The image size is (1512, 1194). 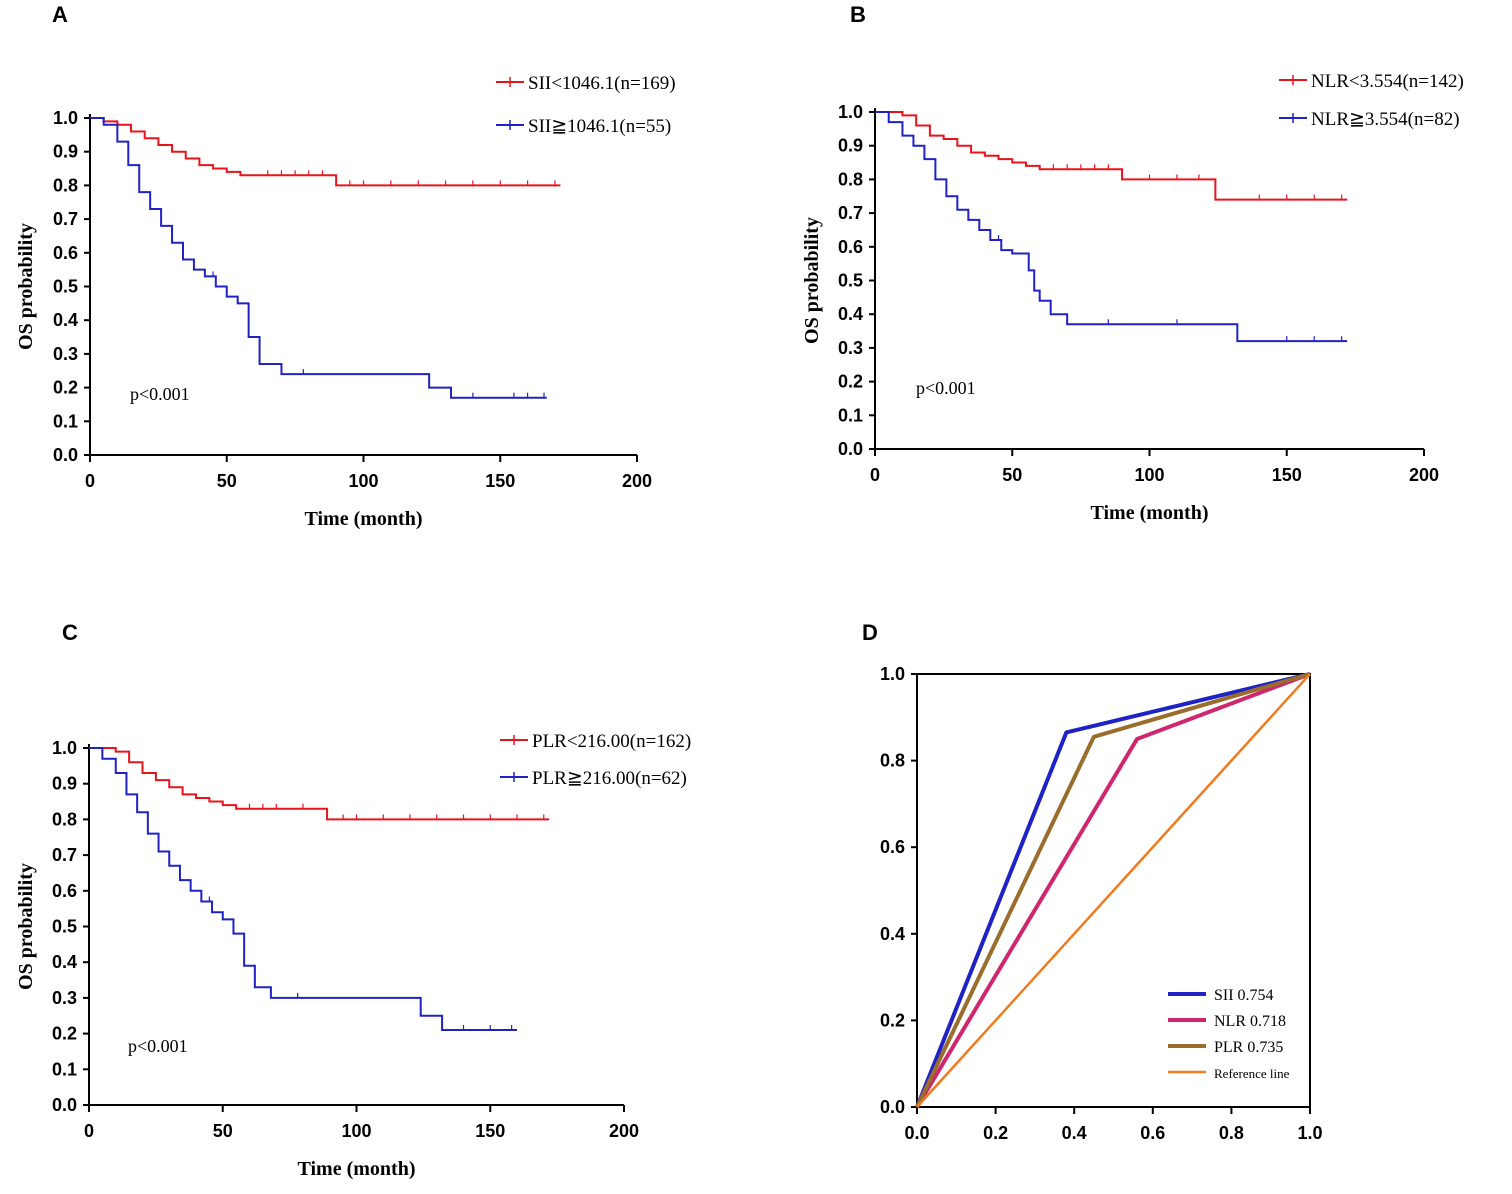 I want to click on legend-label: PLR≧216.00(n=62), so click(x=609, y=778).